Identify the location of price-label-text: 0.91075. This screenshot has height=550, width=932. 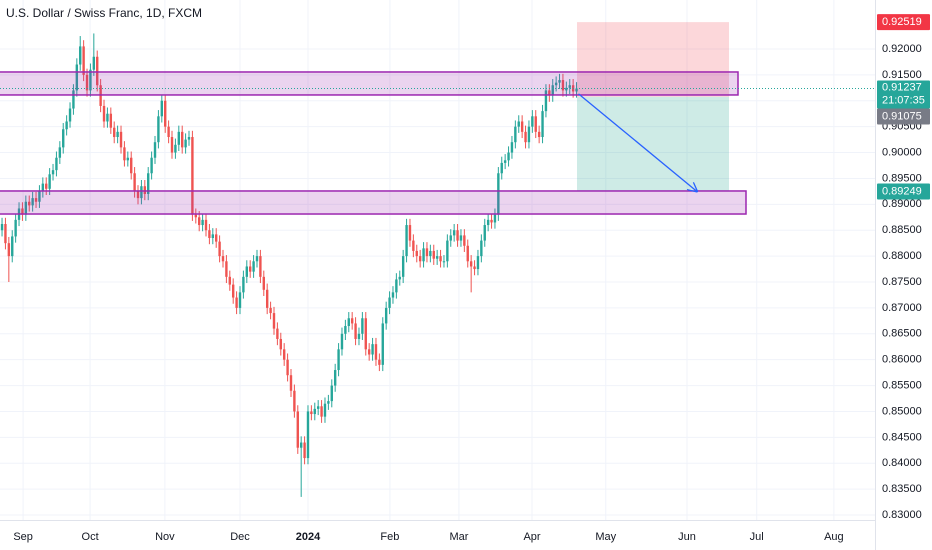
(902, 116).